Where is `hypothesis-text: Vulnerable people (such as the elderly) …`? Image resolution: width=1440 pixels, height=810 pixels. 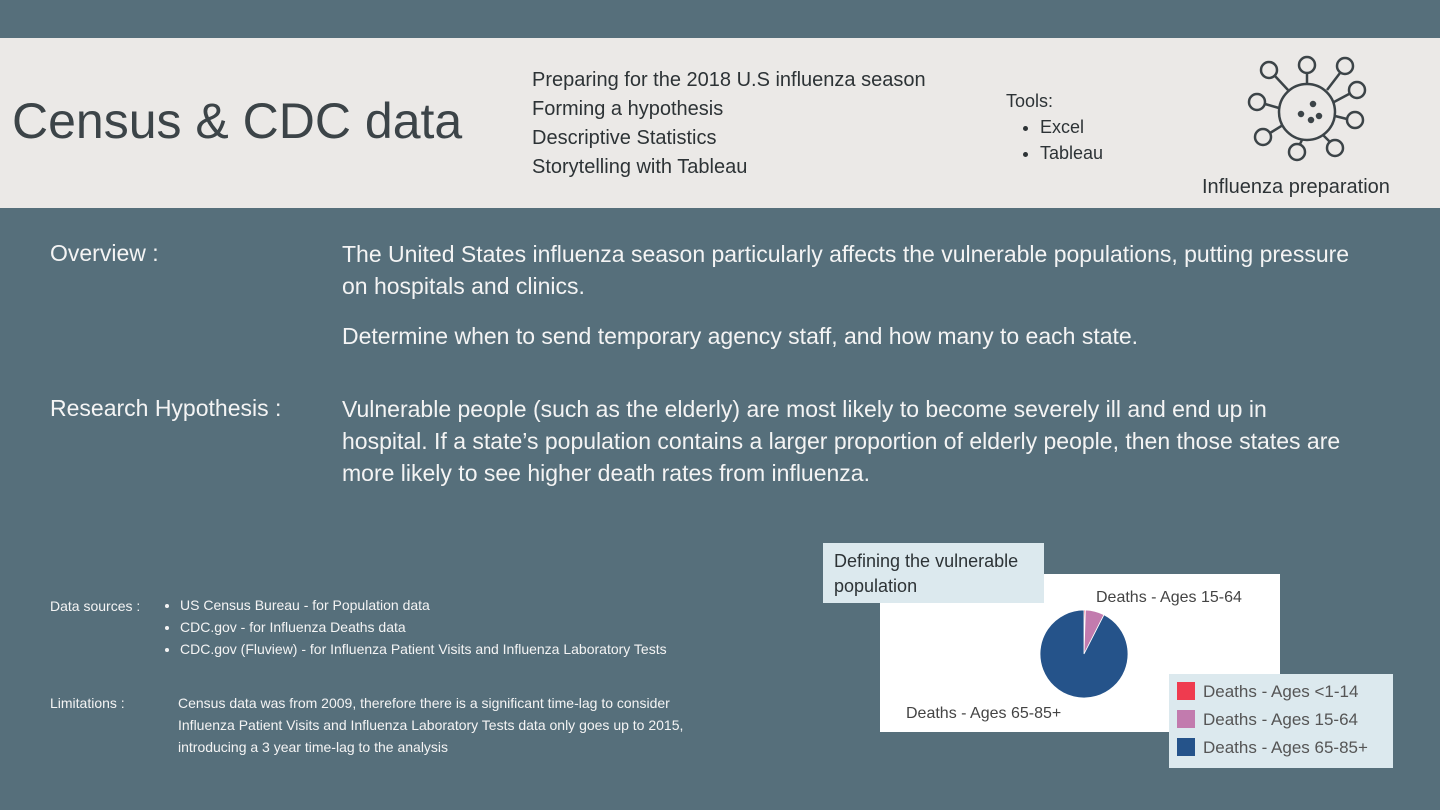
hypothesis-text: Vulnerable people (such as the elderly) … is located at coordinates (841, 441).